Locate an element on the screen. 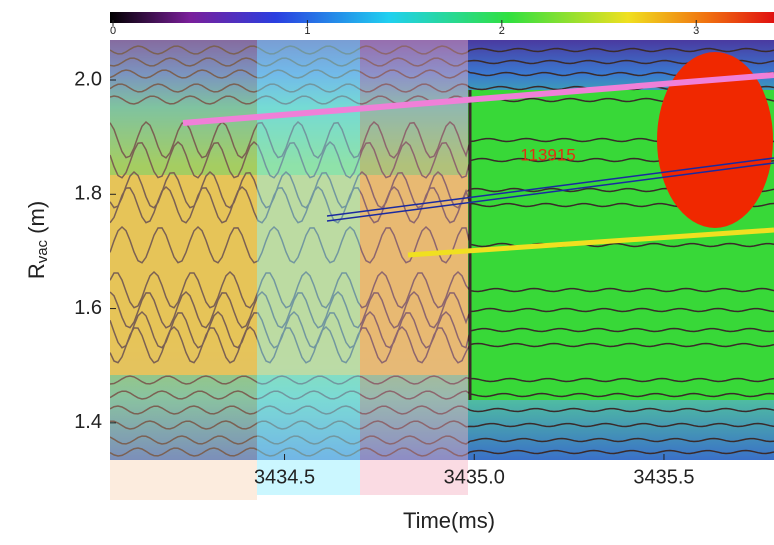  red-ellipse is located at coordinates (715, 140).